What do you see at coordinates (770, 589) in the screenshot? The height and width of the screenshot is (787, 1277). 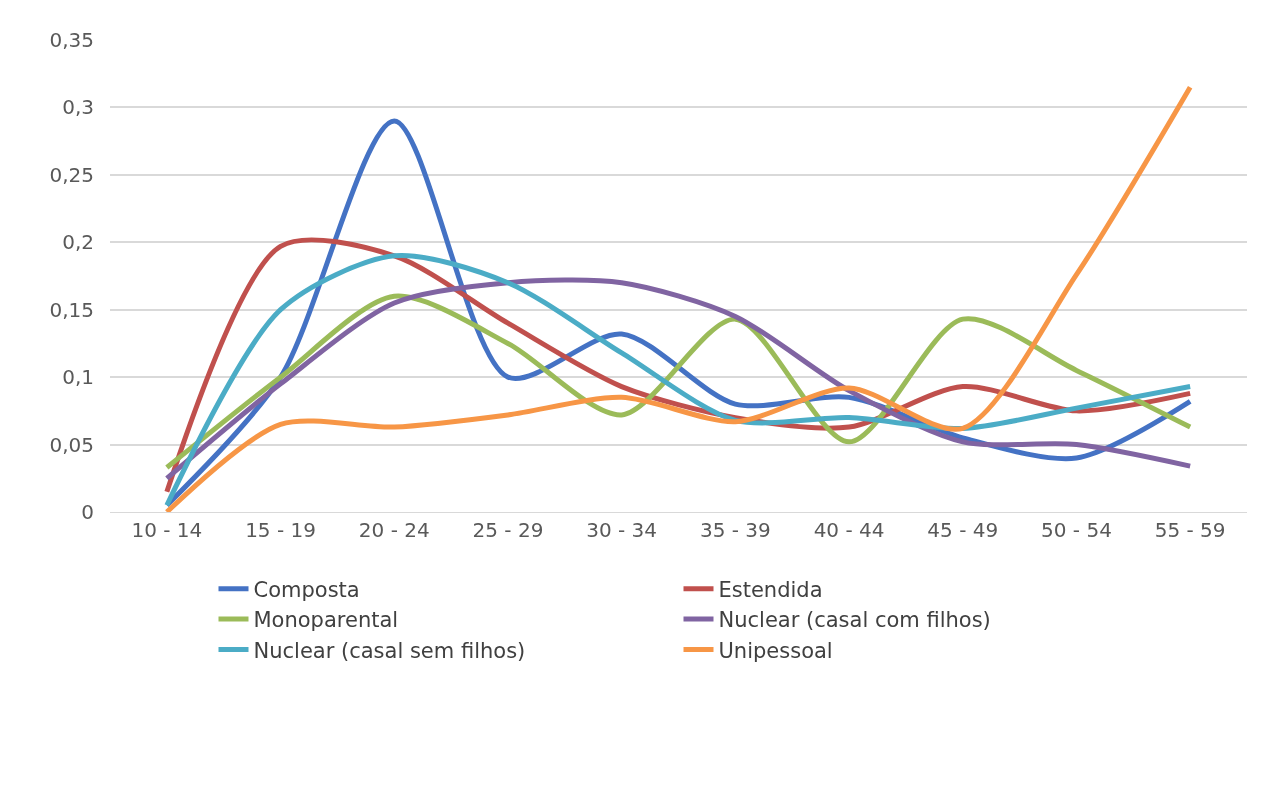 I see `legend-label: Estendida` at bounding box center [770, 589].